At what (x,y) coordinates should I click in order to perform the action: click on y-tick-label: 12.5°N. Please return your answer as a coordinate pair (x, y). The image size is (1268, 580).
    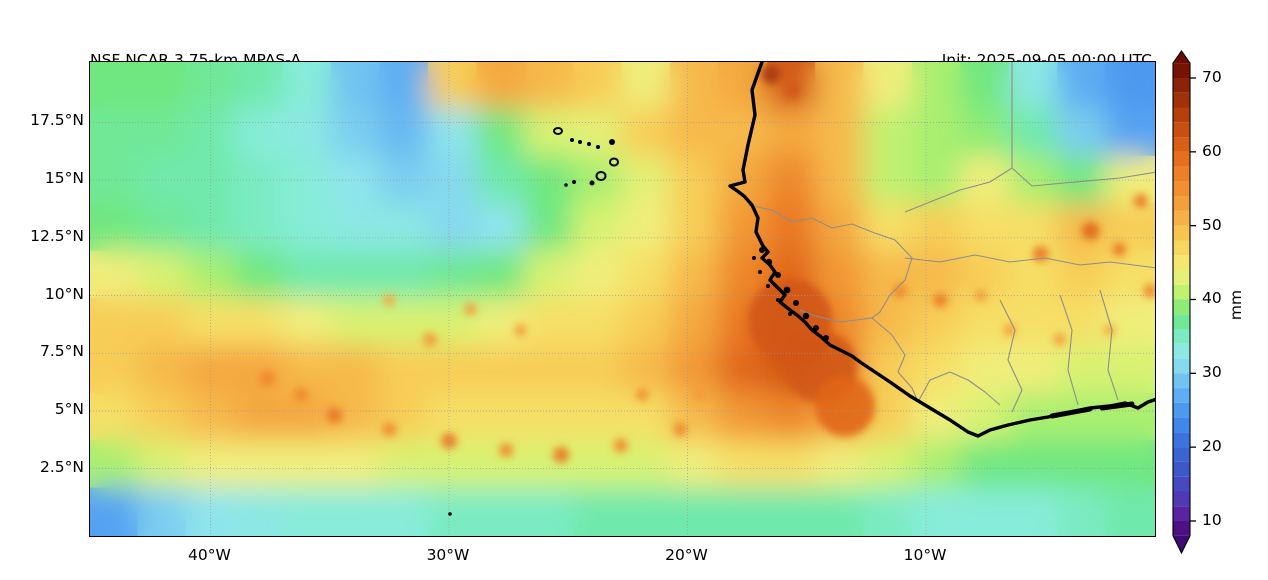
    Looking at the image, I should click on (57, 235).